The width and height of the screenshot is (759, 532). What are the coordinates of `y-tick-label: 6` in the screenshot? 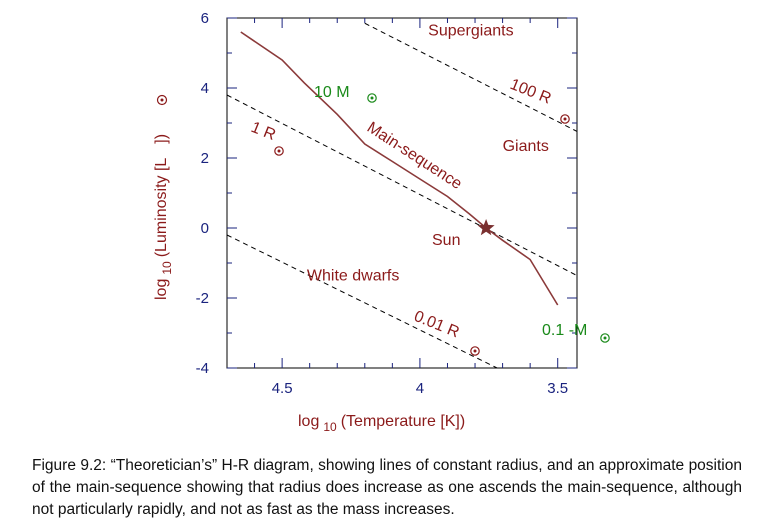 It's located at (205, 18).